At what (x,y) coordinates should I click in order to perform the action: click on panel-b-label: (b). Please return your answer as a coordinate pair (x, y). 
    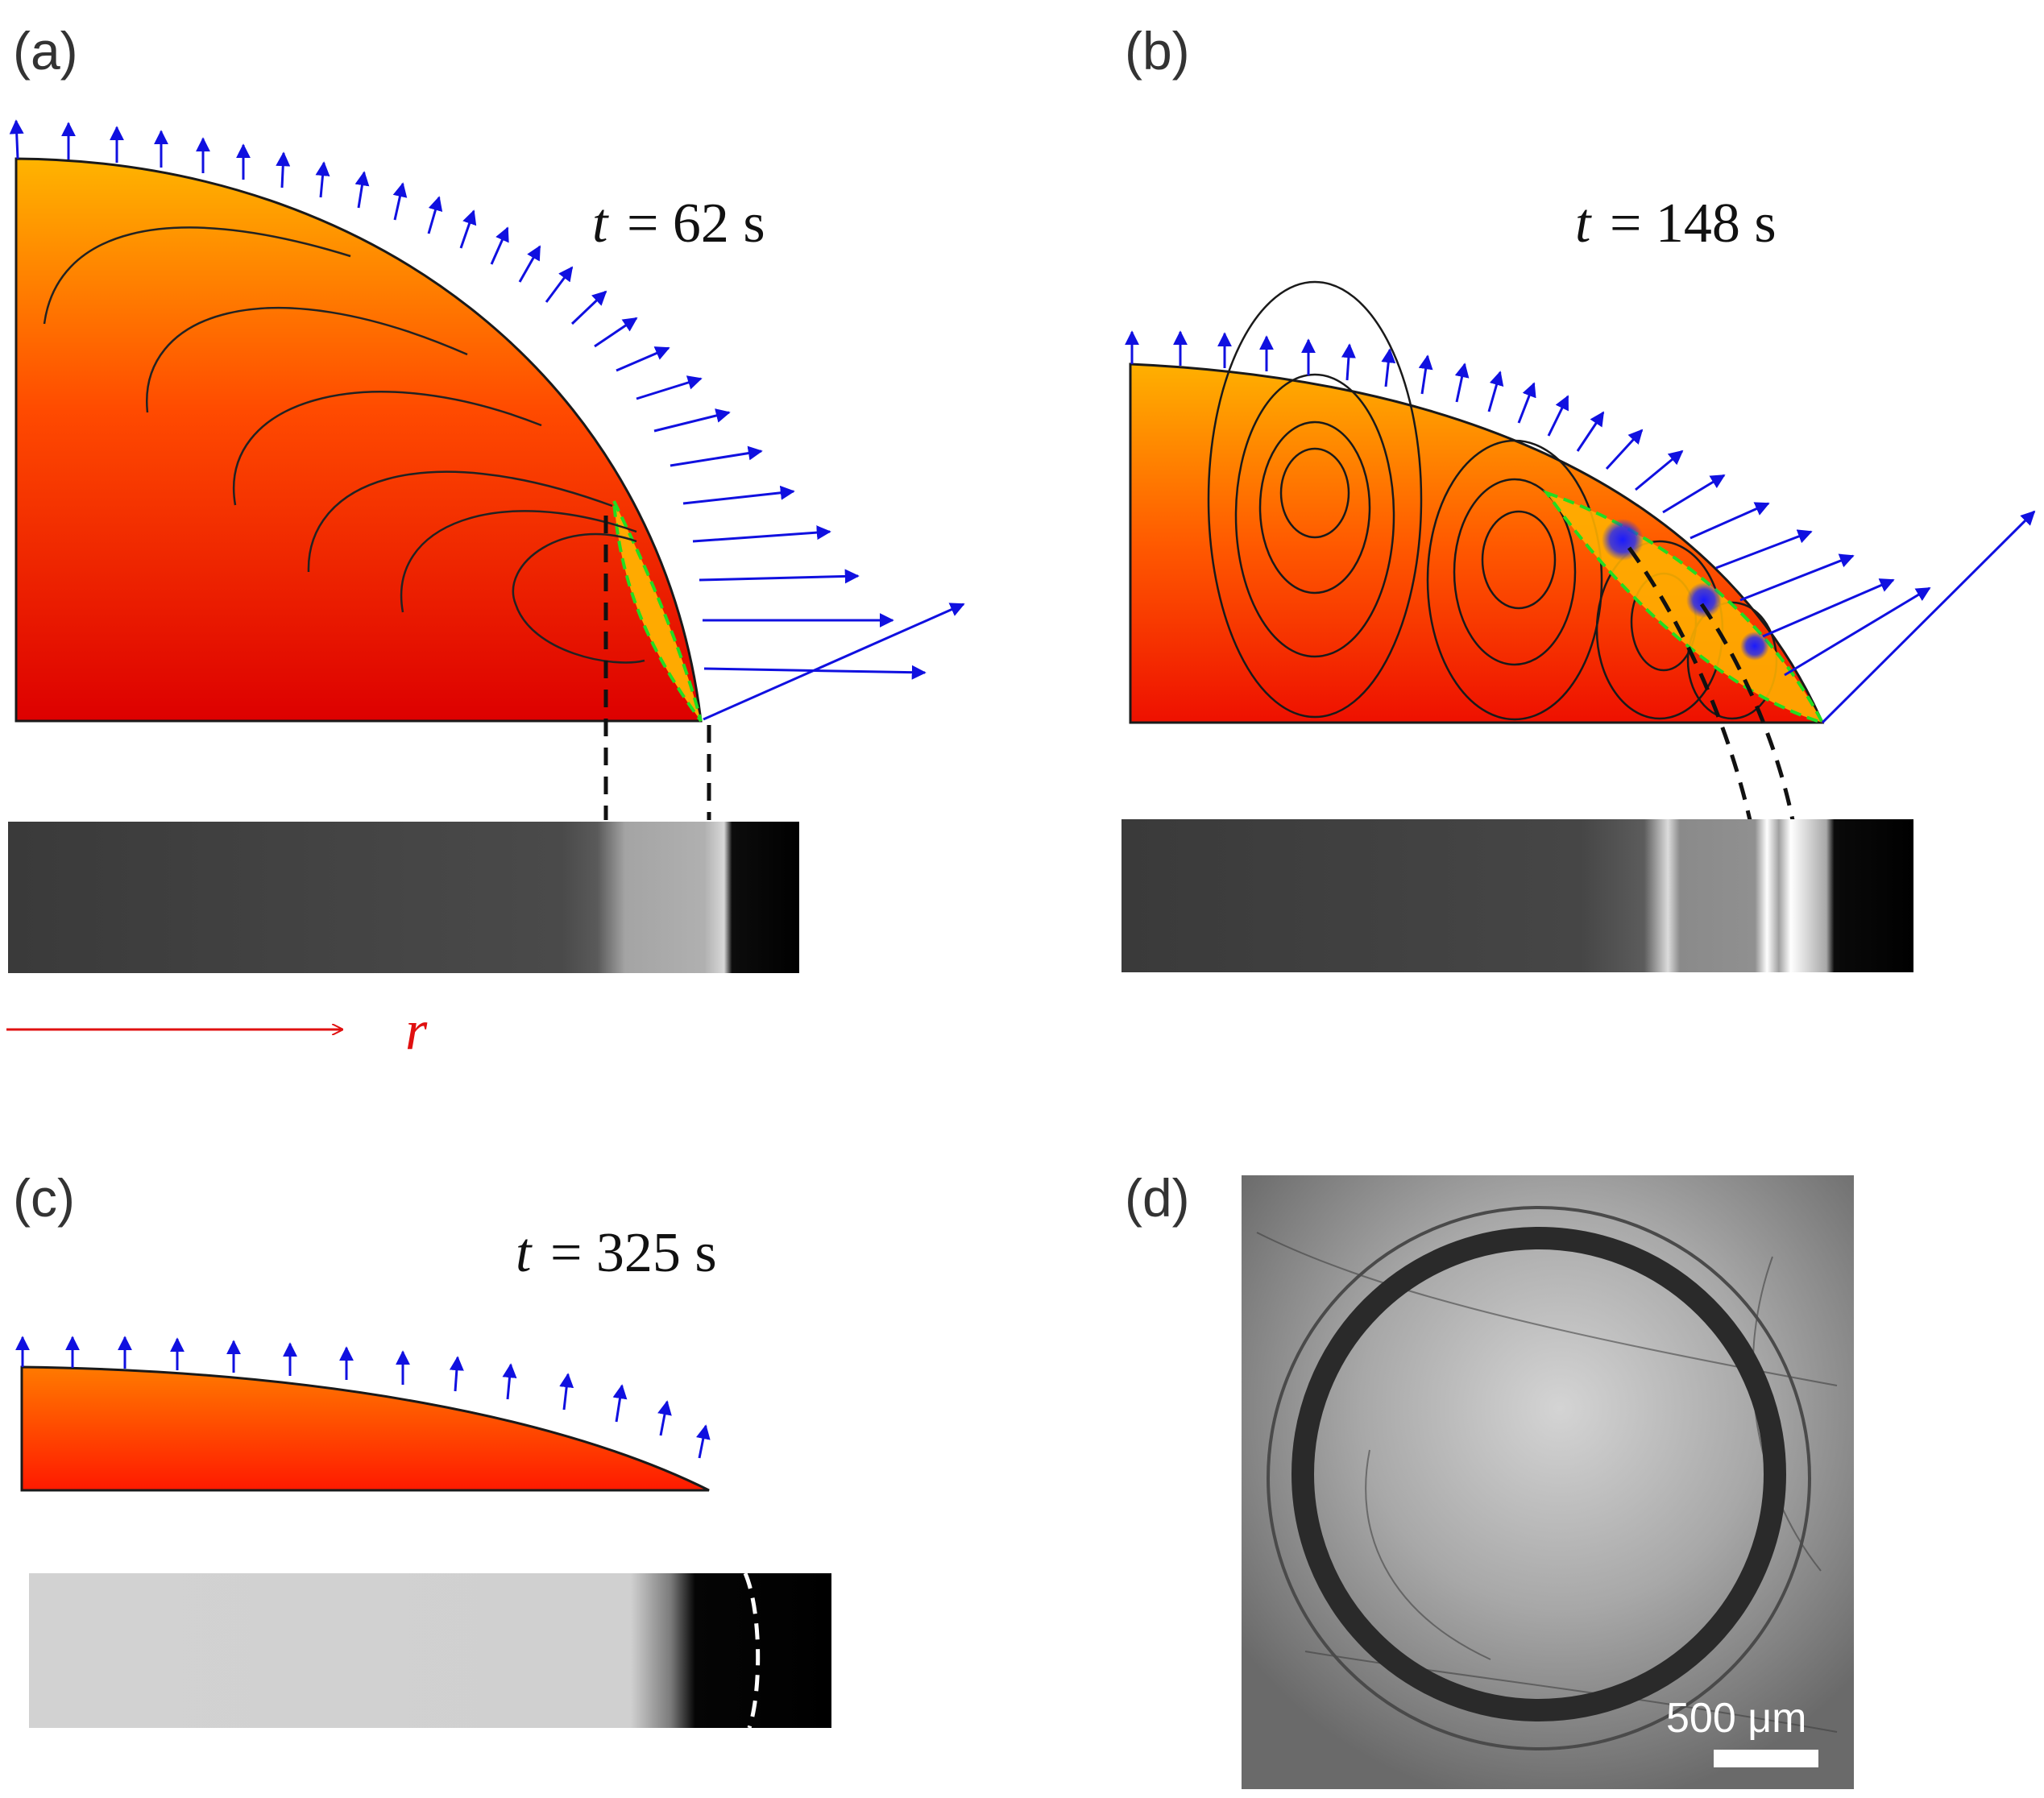
    Looking at the image, I should click on (1157, 51).